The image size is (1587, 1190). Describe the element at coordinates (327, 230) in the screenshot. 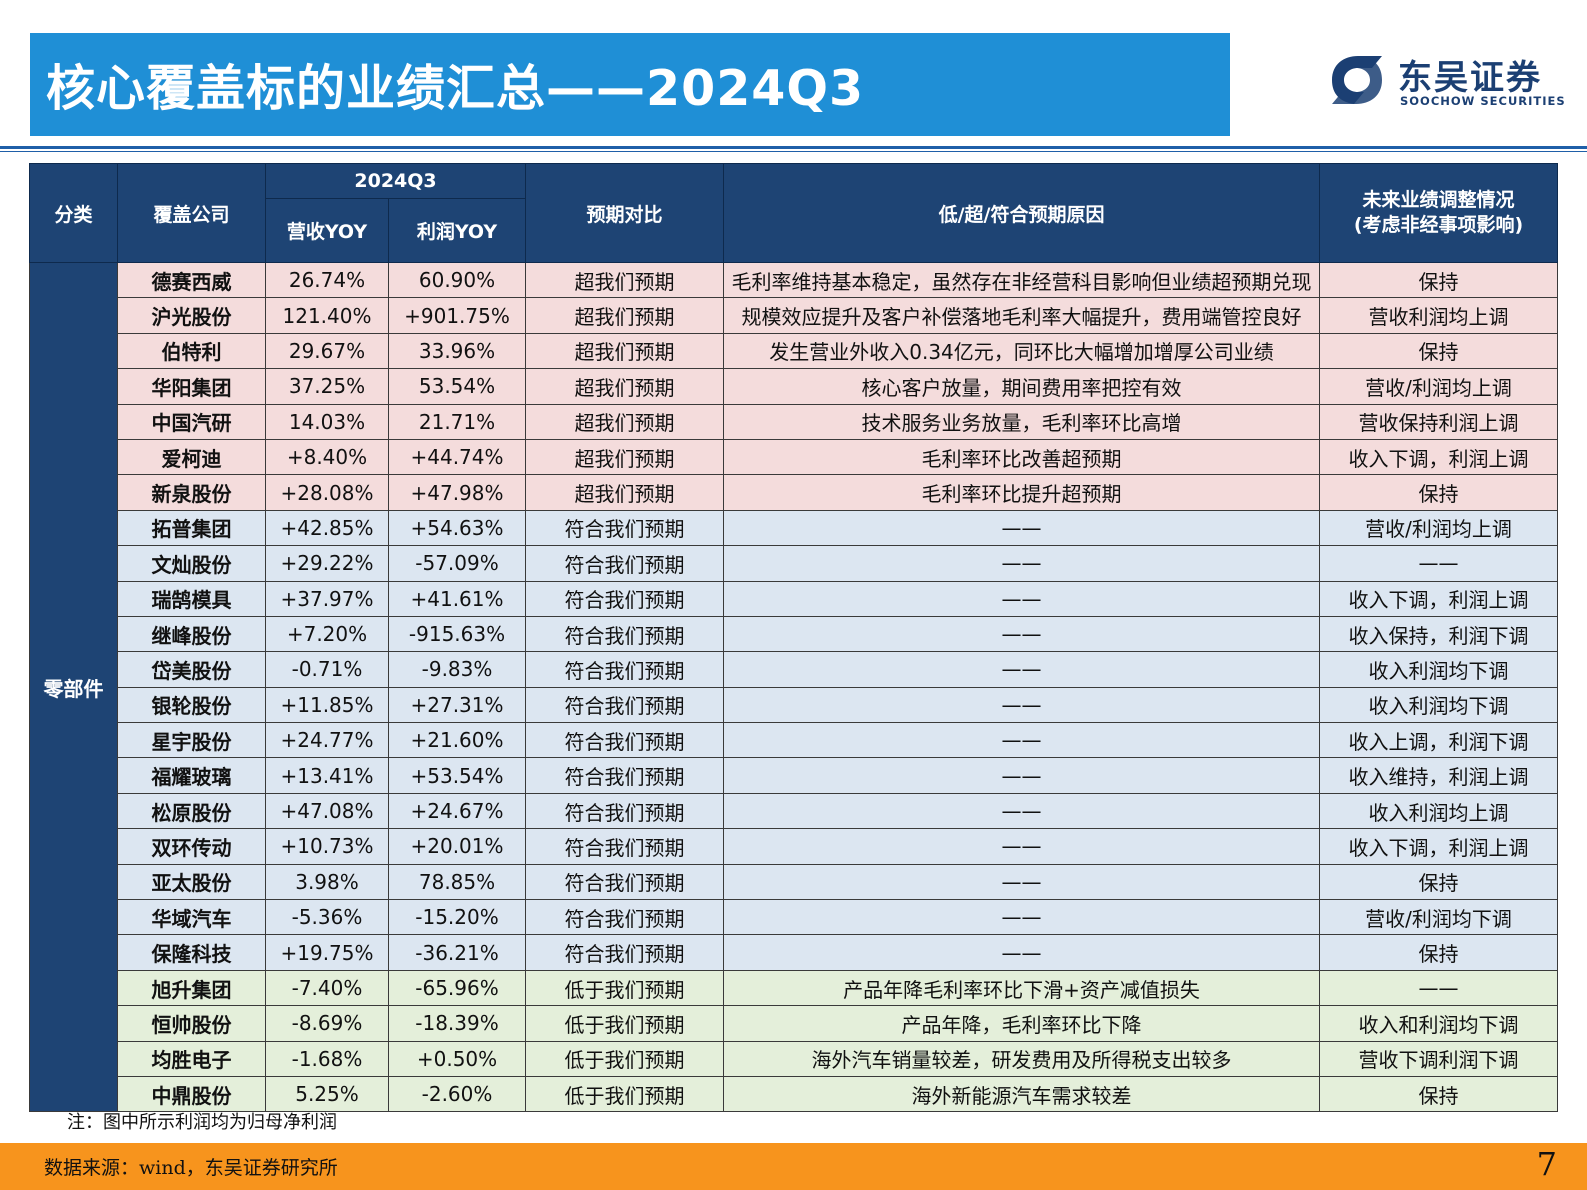

I see `header-revenue-yoy: 营收YOY` at that location.